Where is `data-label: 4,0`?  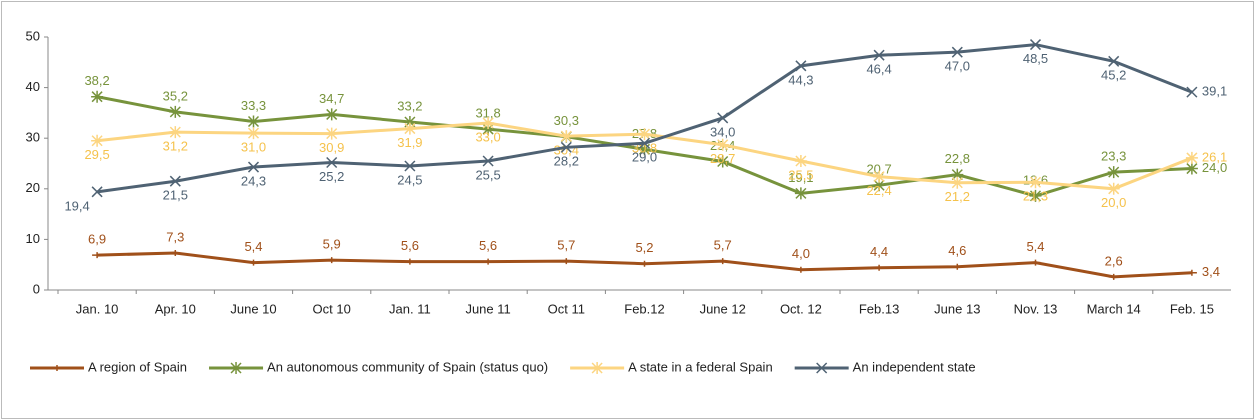 data-label: 4,0 is located at coordinates (801, 253).